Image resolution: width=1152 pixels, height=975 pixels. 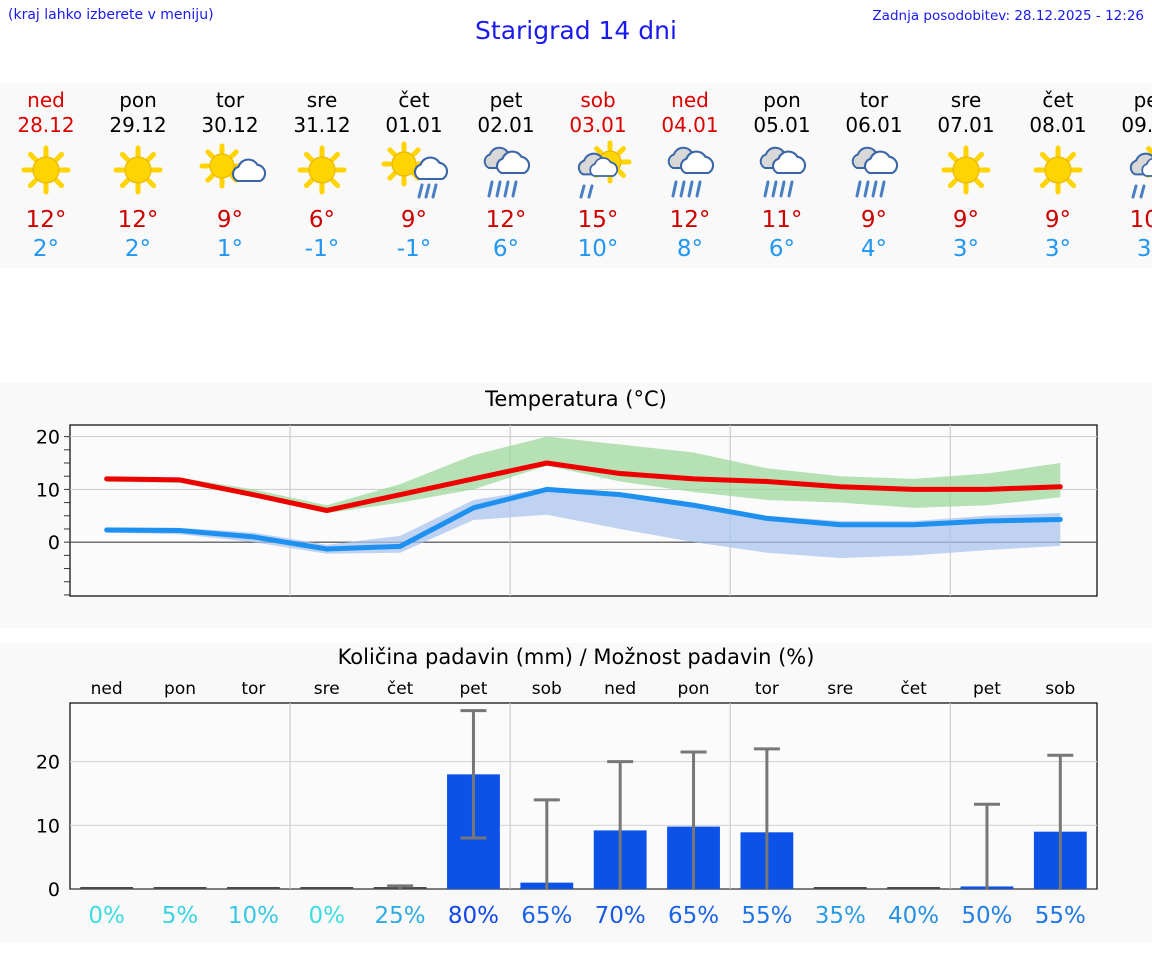 What do you see at coordinates (111, 15) in the screenshot?
I see `location-picker-hint: (kraj lahko izberete v meniju)` at bounding box center [111, 15].